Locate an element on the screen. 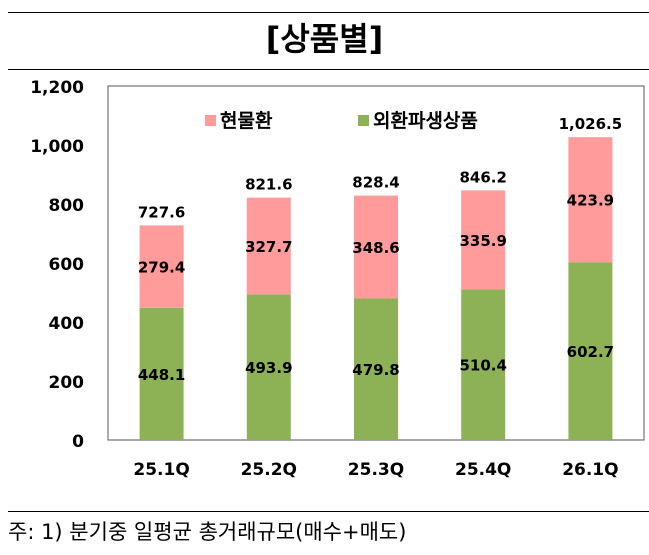 This screenshot has width=649, height=555. data-label: 479.8 is located at coordinates (375, 370).